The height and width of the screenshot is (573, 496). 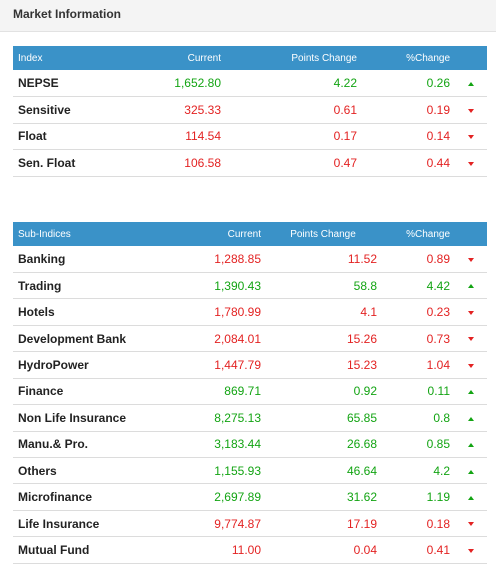 What do you see at coordinates (417, 497) in the screenshot?
I see `row-percent-change: 1.19` at bounding box center [417, 497].